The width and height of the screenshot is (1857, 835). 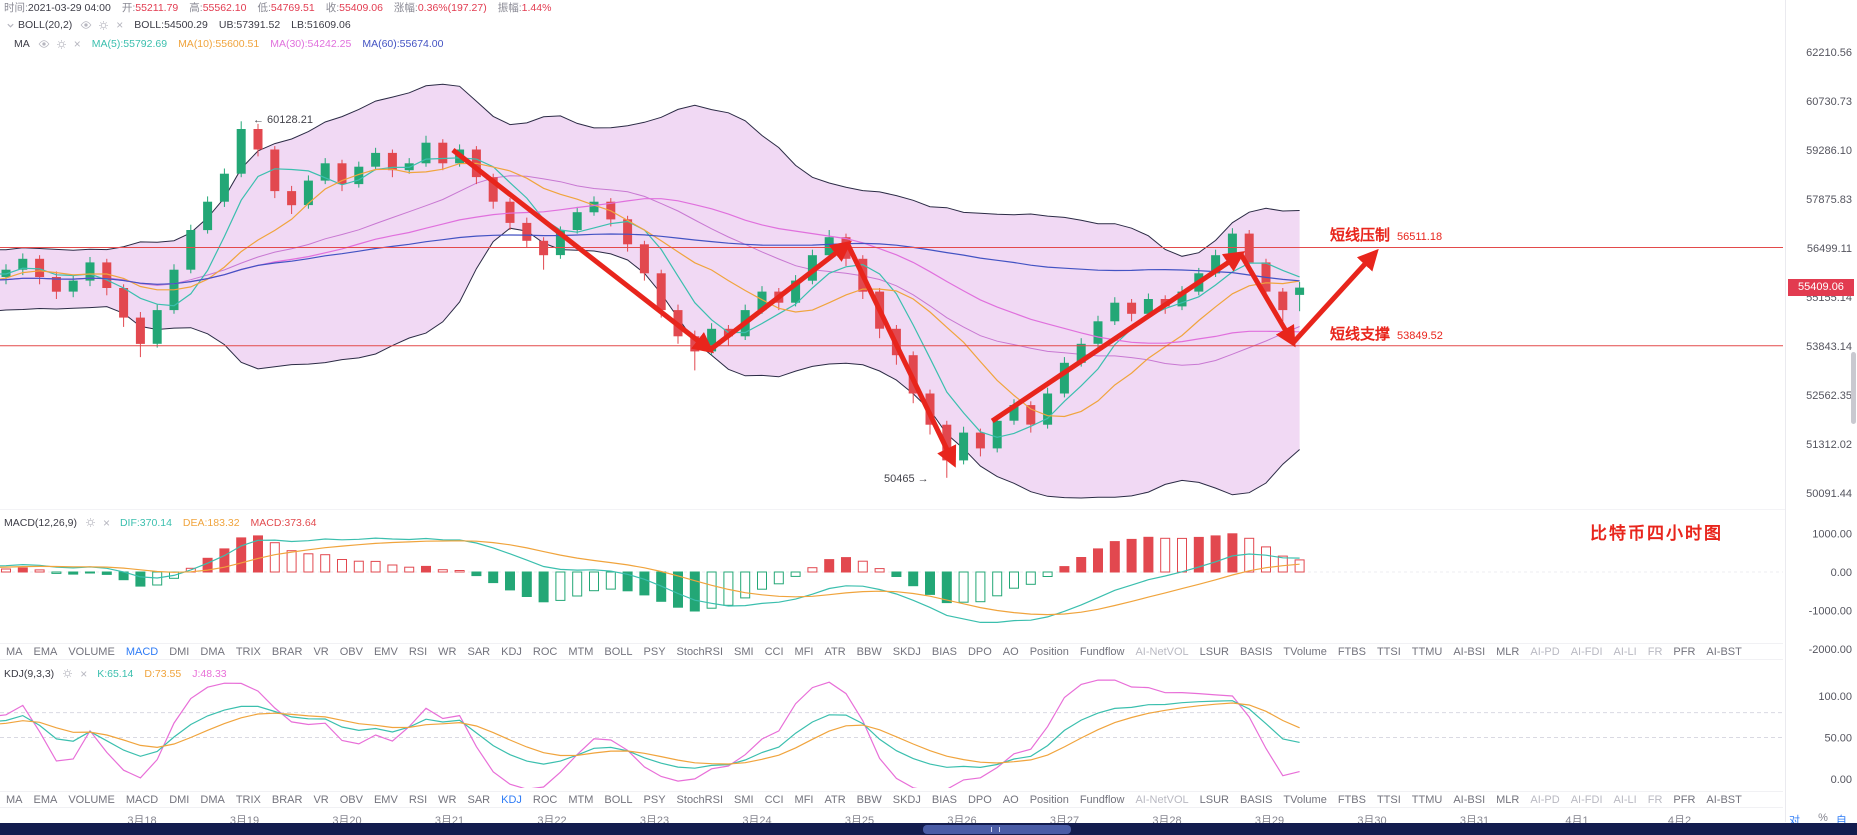 I want to click on timeline-scrollbar, so click(x=928, y=829).